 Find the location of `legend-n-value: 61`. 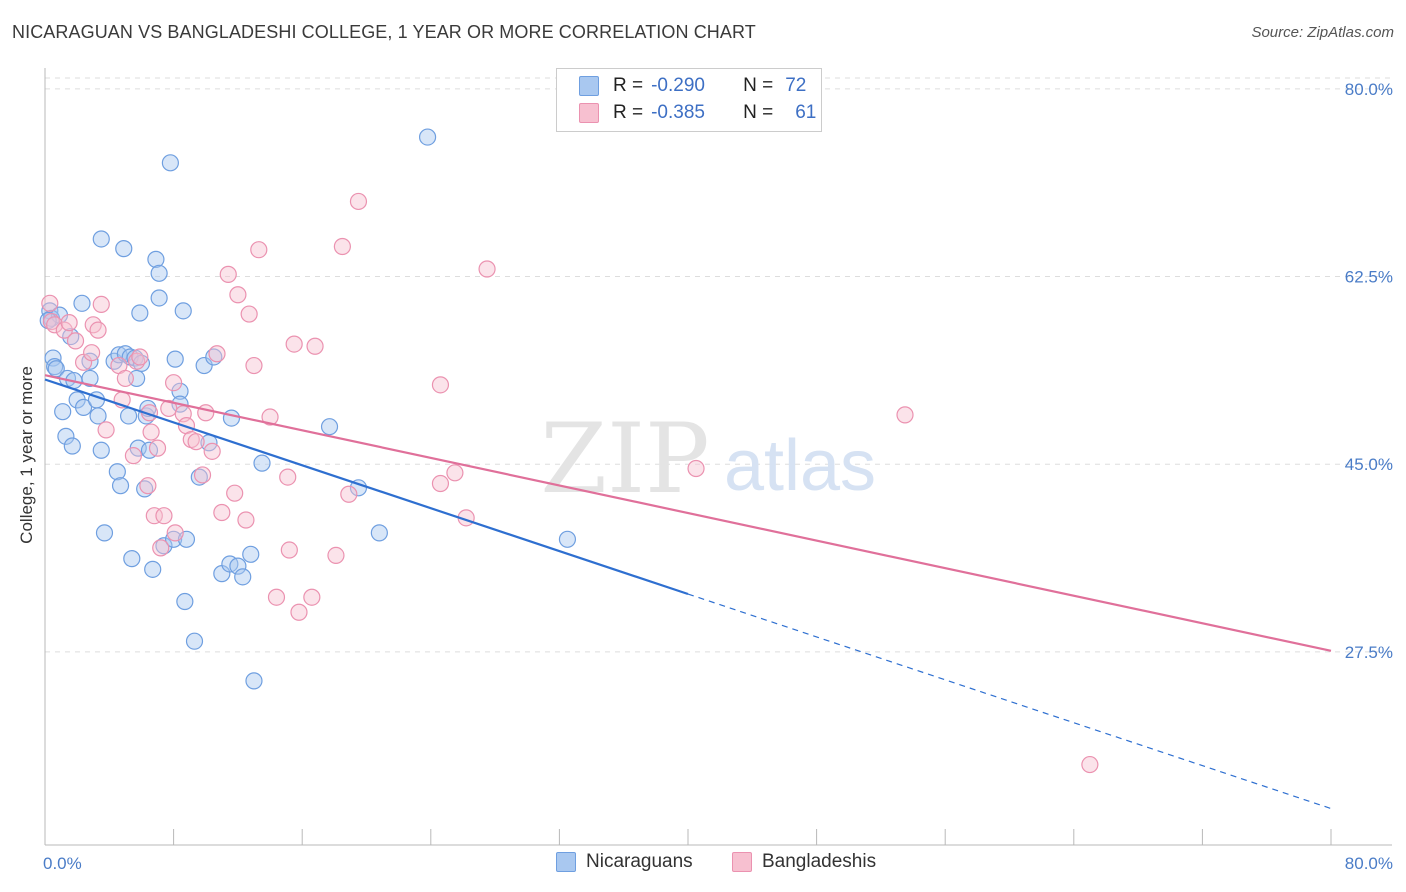

legend-n-value: 61 is located at coordinates (806, 112).